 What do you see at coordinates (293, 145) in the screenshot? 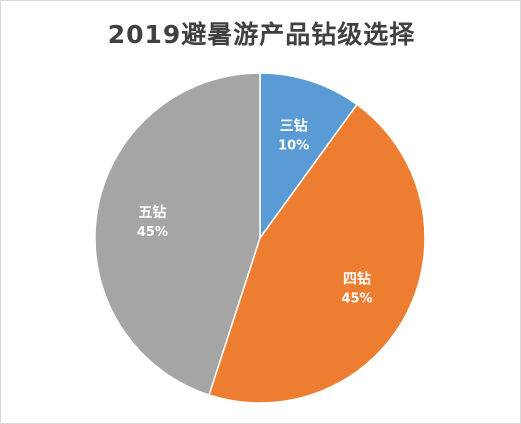
I see `slice-percent: 10%` at bounding box center [293, 145].